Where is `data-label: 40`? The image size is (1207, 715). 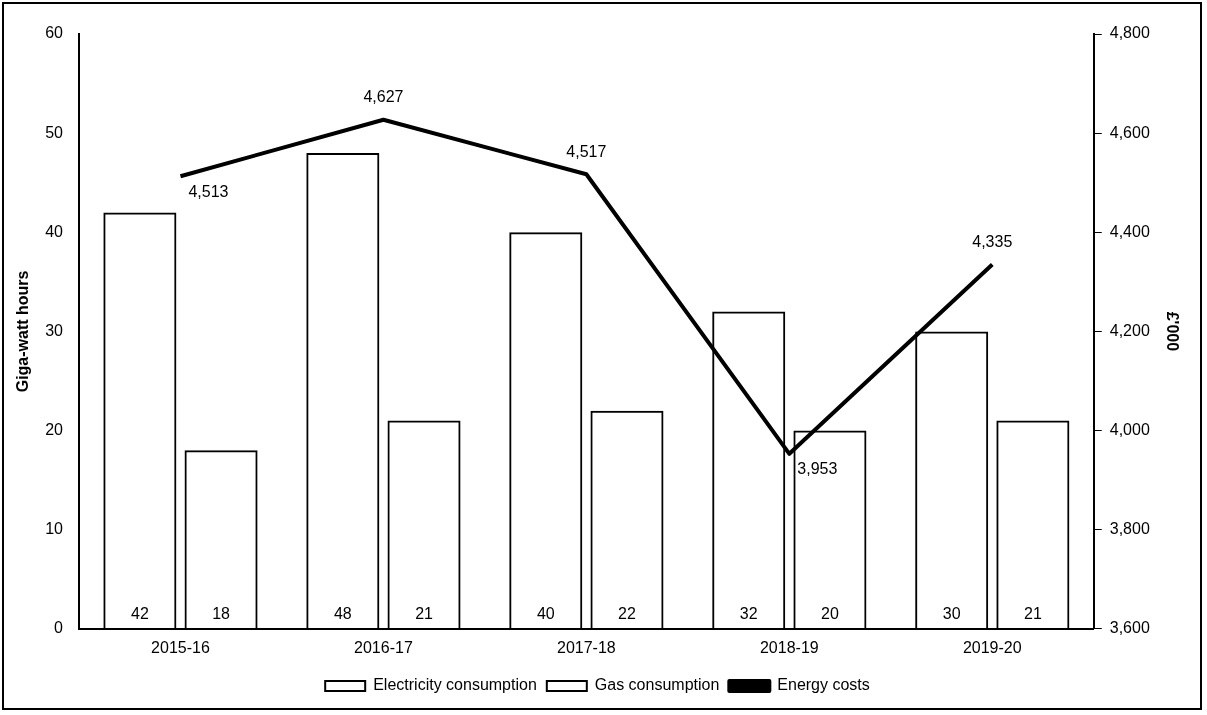 data-label: 40 is located at coordinates (545, 614).